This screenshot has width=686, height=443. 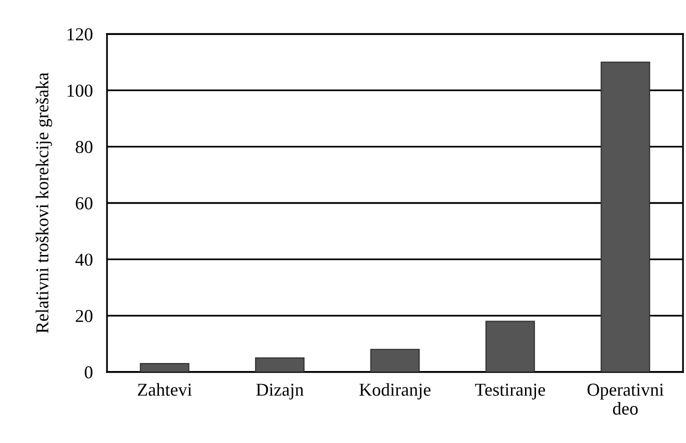 What do you see at coordinates (394, 391) in the screenshot?
I see `x-tick-label: Kodiranje` at bounding box center [394, 391].